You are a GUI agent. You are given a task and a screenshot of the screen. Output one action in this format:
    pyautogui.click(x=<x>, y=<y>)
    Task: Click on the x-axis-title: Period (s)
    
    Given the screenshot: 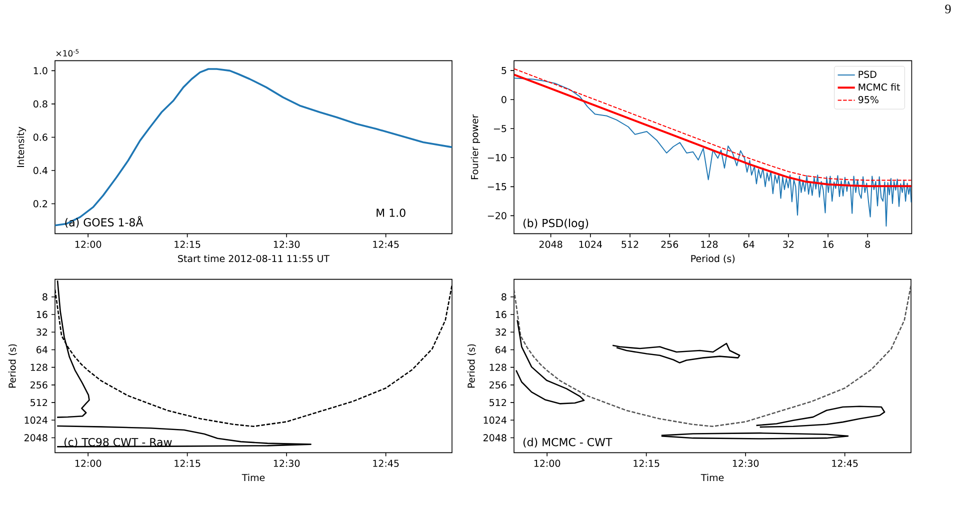 What is the action you would take?
    pyautogui.click(x=713, y=259)
    